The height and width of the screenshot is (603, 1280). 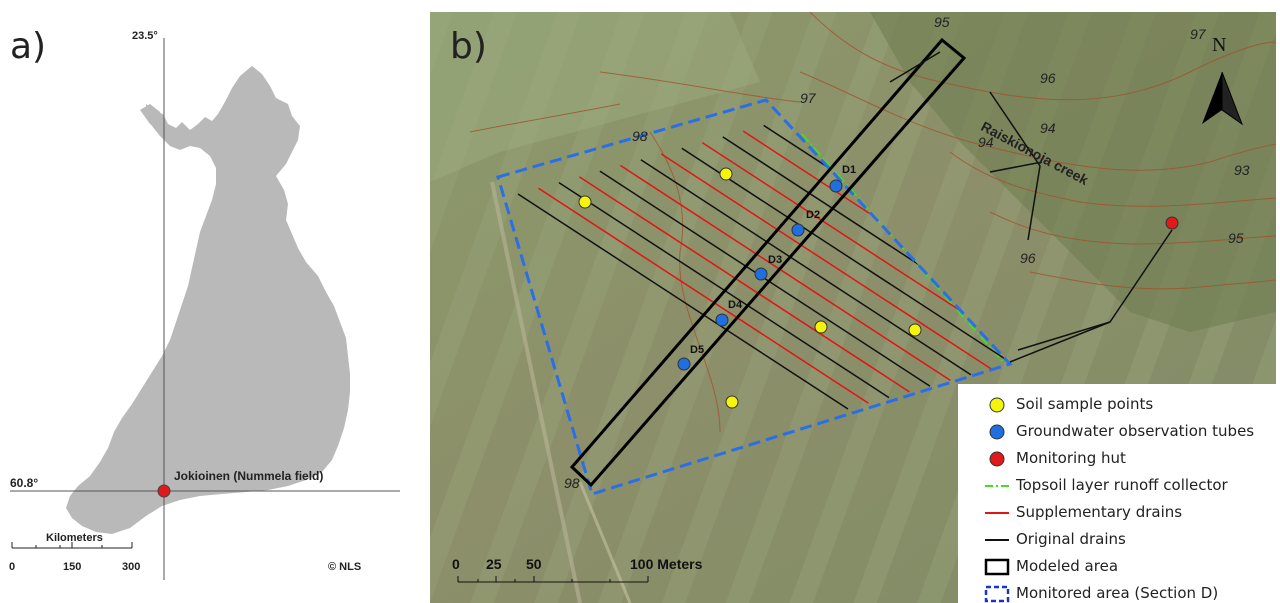 I want to click on scale-tick-25: 25, so click(x=494, y=564).